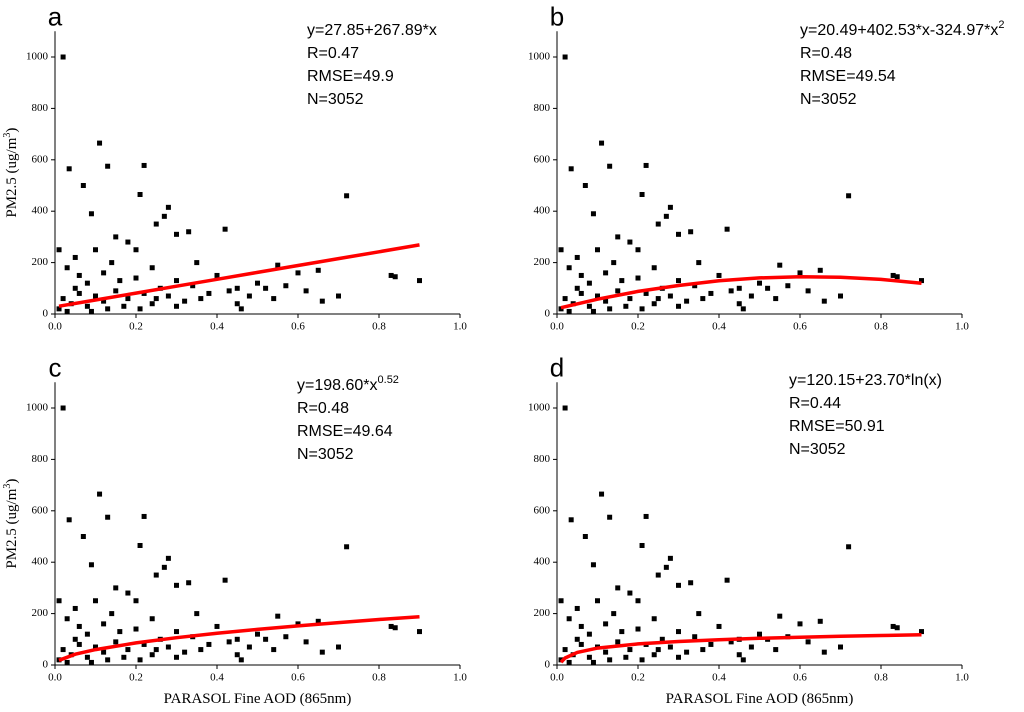 The width and height of the screenshot is (1024, 712). Describe the element at coordinates (12, 528) in the screenshot. I see `y-label-text: PM2.5 (ug/m` at that location.